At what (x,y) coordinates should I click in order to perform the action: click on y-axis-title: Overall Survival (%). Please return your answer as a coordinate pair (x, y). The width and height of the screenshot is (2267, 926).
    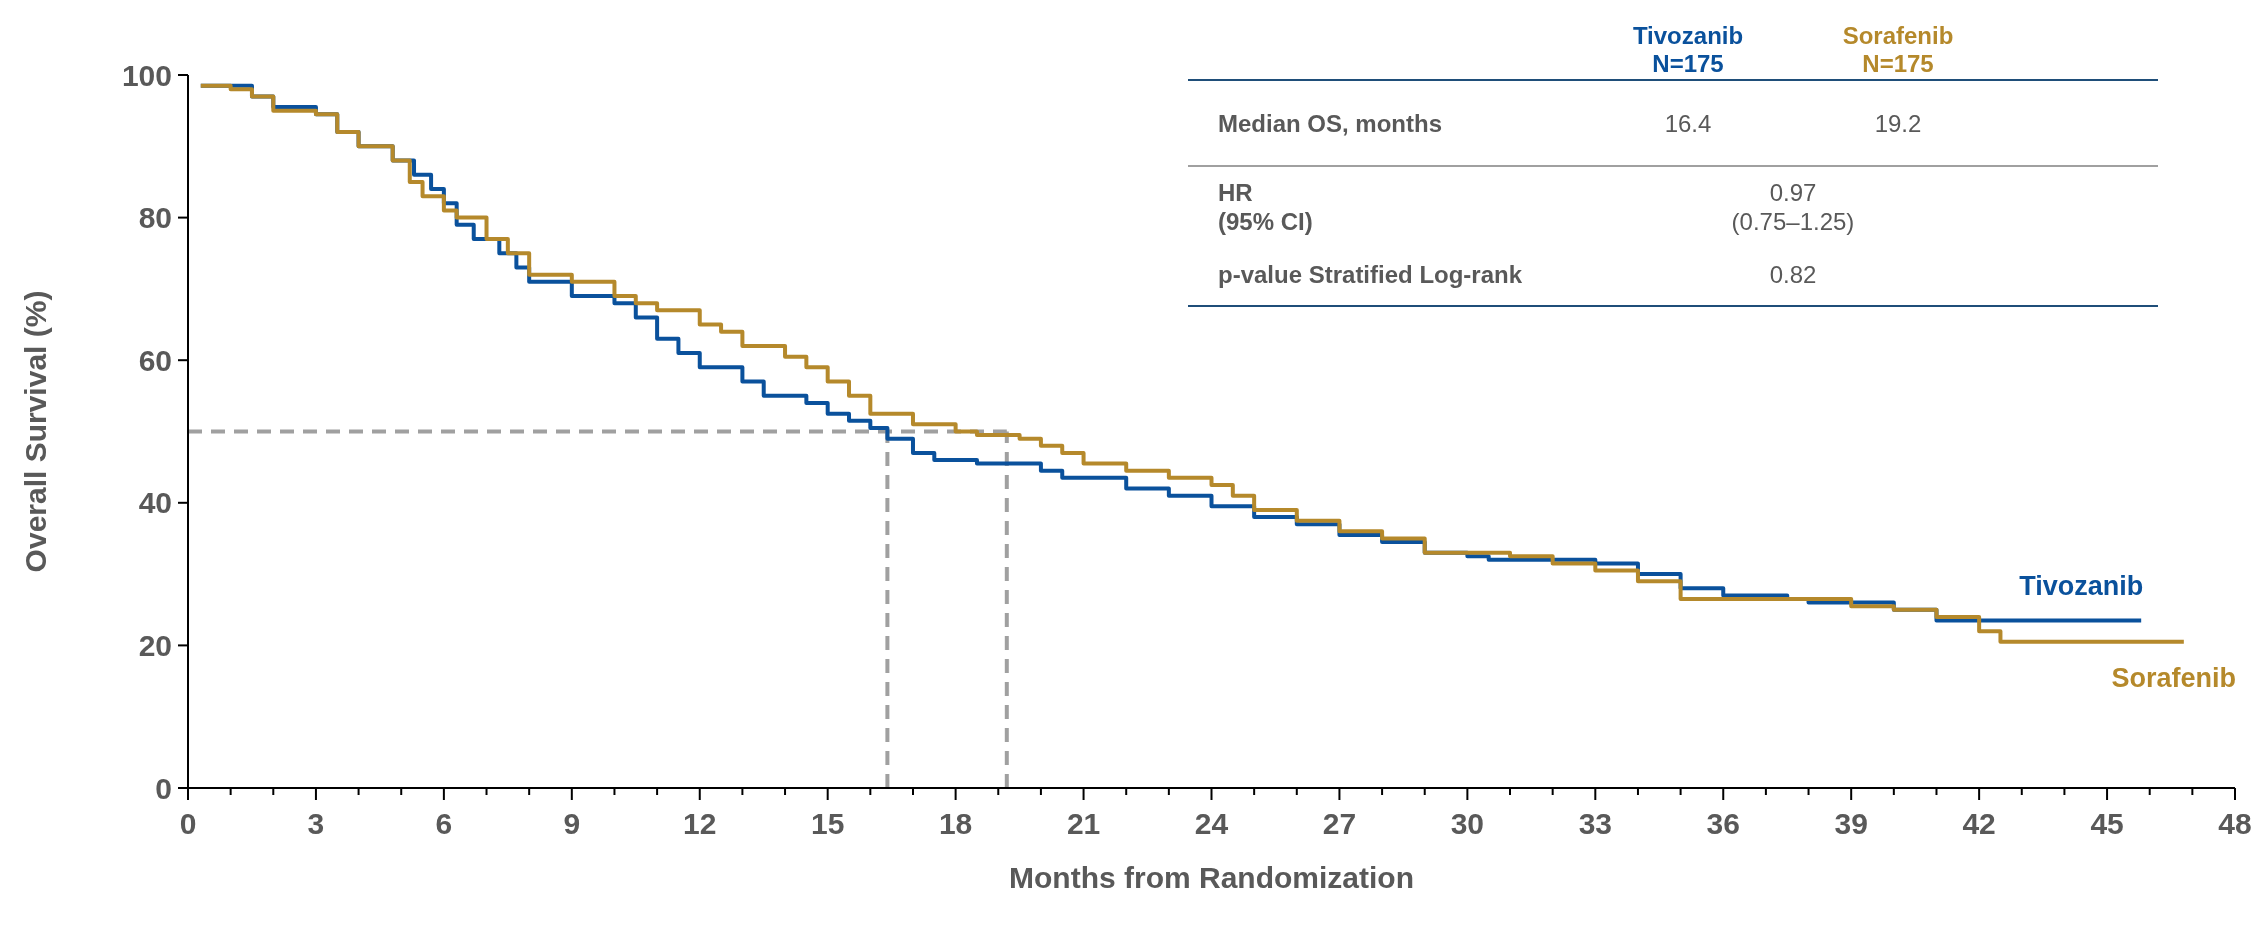
    Looking at the image, I should click on (35, 431).